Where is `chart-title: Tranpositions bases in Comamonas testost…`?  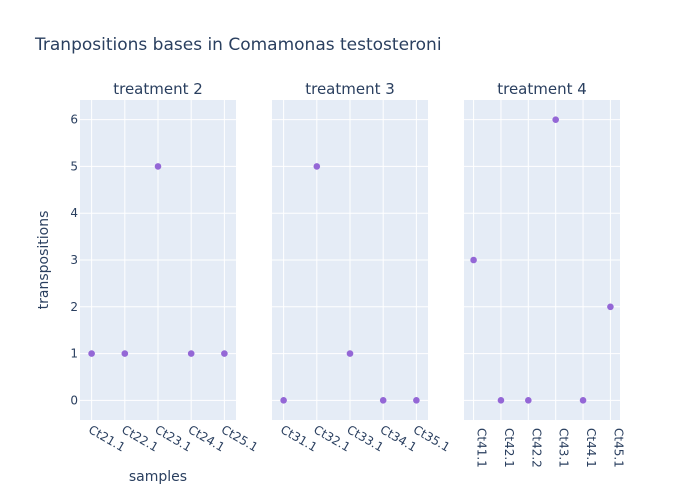
chart-title: Tranpositions bases in Comamonas testost… is located at coordinates (238, 45).